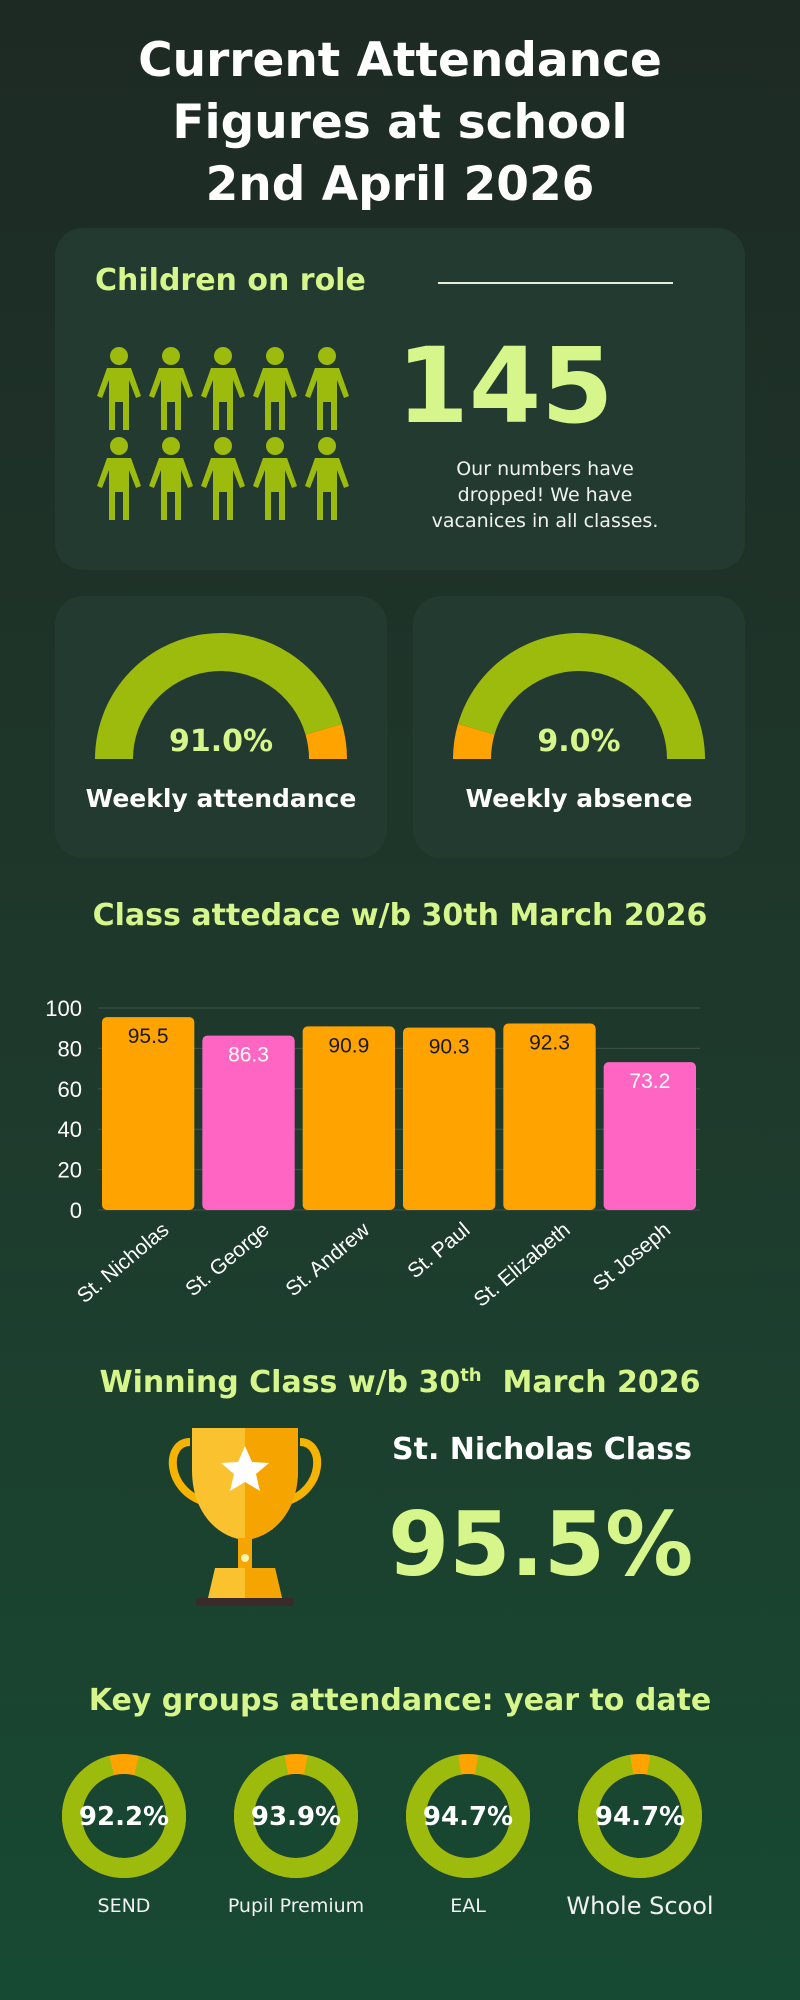 The image size is (800, 2000). I want to click on x-tick-label: St. Paul, so click(438, 1250).